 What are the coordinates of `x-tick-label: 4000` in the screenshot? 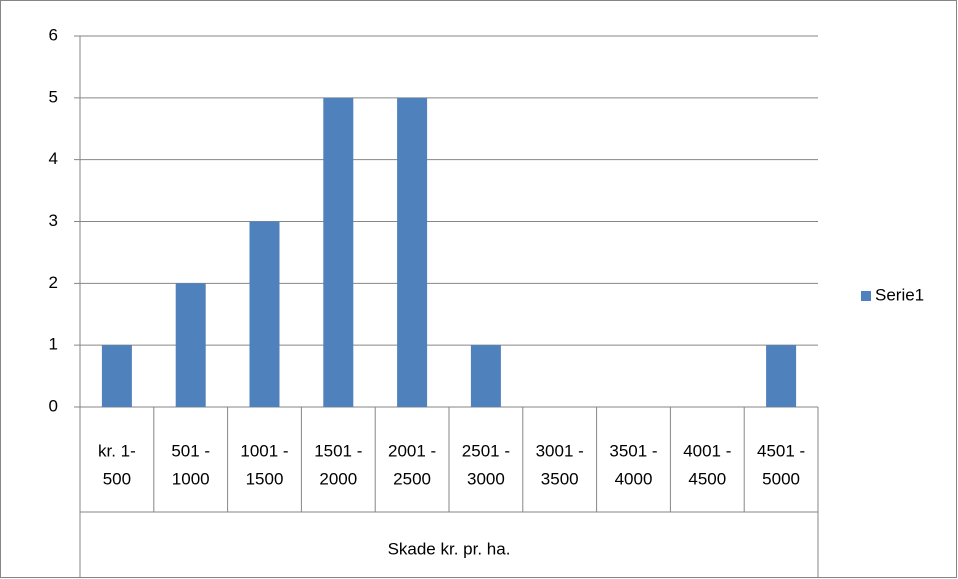 It's located at (634, 478).